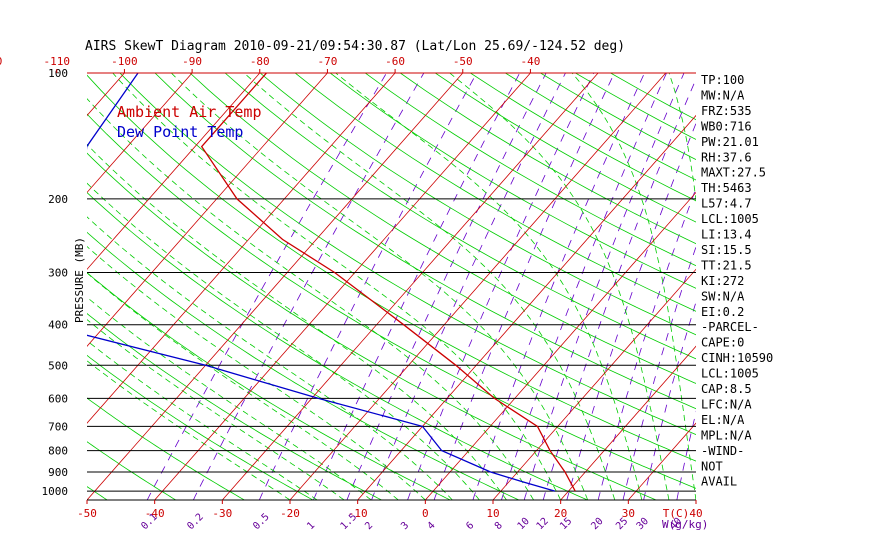  What do you see at coordinates (369, 526) in the screenshot?
I see `mixing-ratio-label: 2` at bounding box center [369, 526].